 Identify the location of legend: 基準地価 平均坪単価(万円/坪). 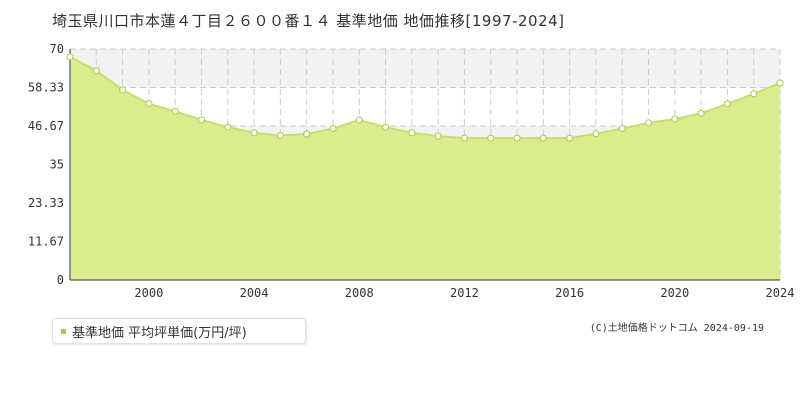
(179, 331).